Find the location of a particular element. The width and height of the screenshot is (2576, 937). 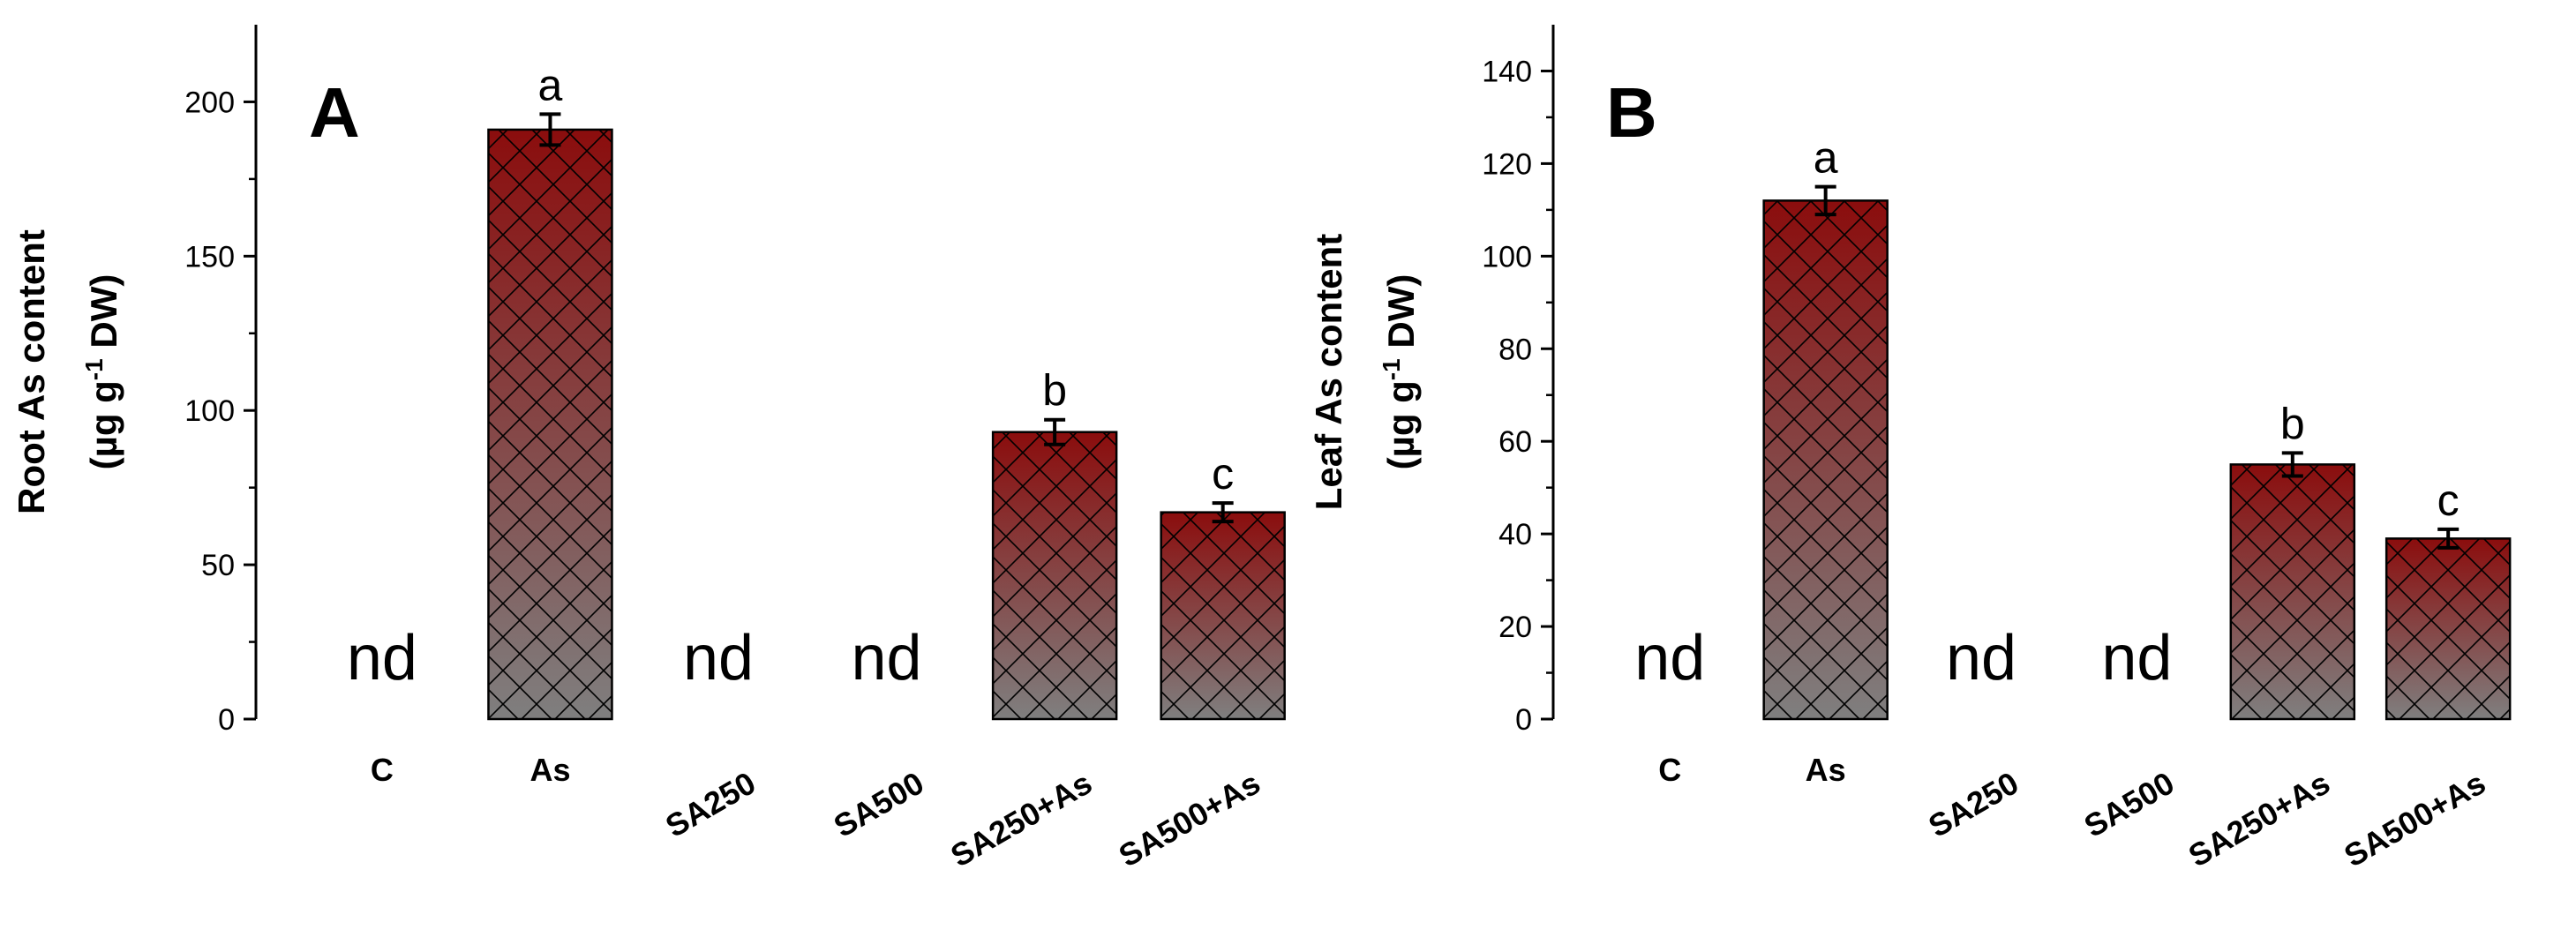

y-tick-label: 20 is located at coordinates (1515, 627).